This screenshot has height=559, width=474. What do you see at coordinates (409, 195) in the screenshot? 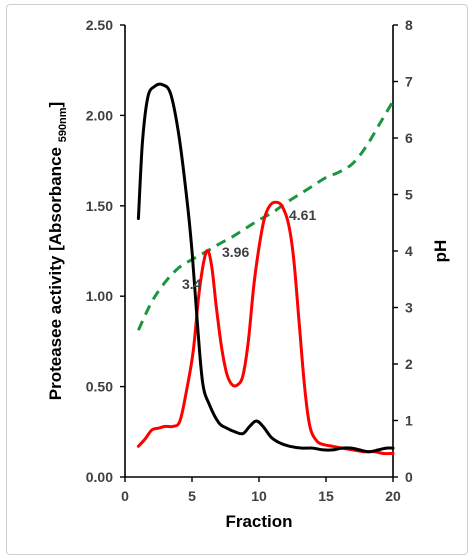
I see `right-y-tick-label: 5` at bounding box center [409, 195].